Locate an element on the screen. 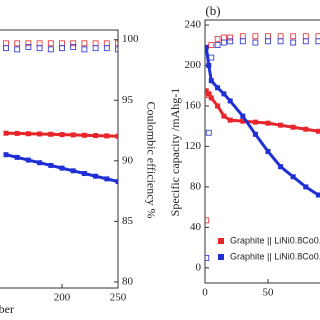 This screenshot has height=320, width=320. y-tick-label: 240 is located at coordinates (193, 25).